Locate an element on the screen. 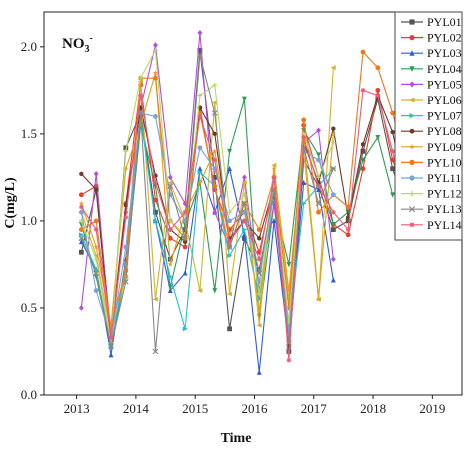  y-tick-label: 0.0 is located at coordinates (29, 394).